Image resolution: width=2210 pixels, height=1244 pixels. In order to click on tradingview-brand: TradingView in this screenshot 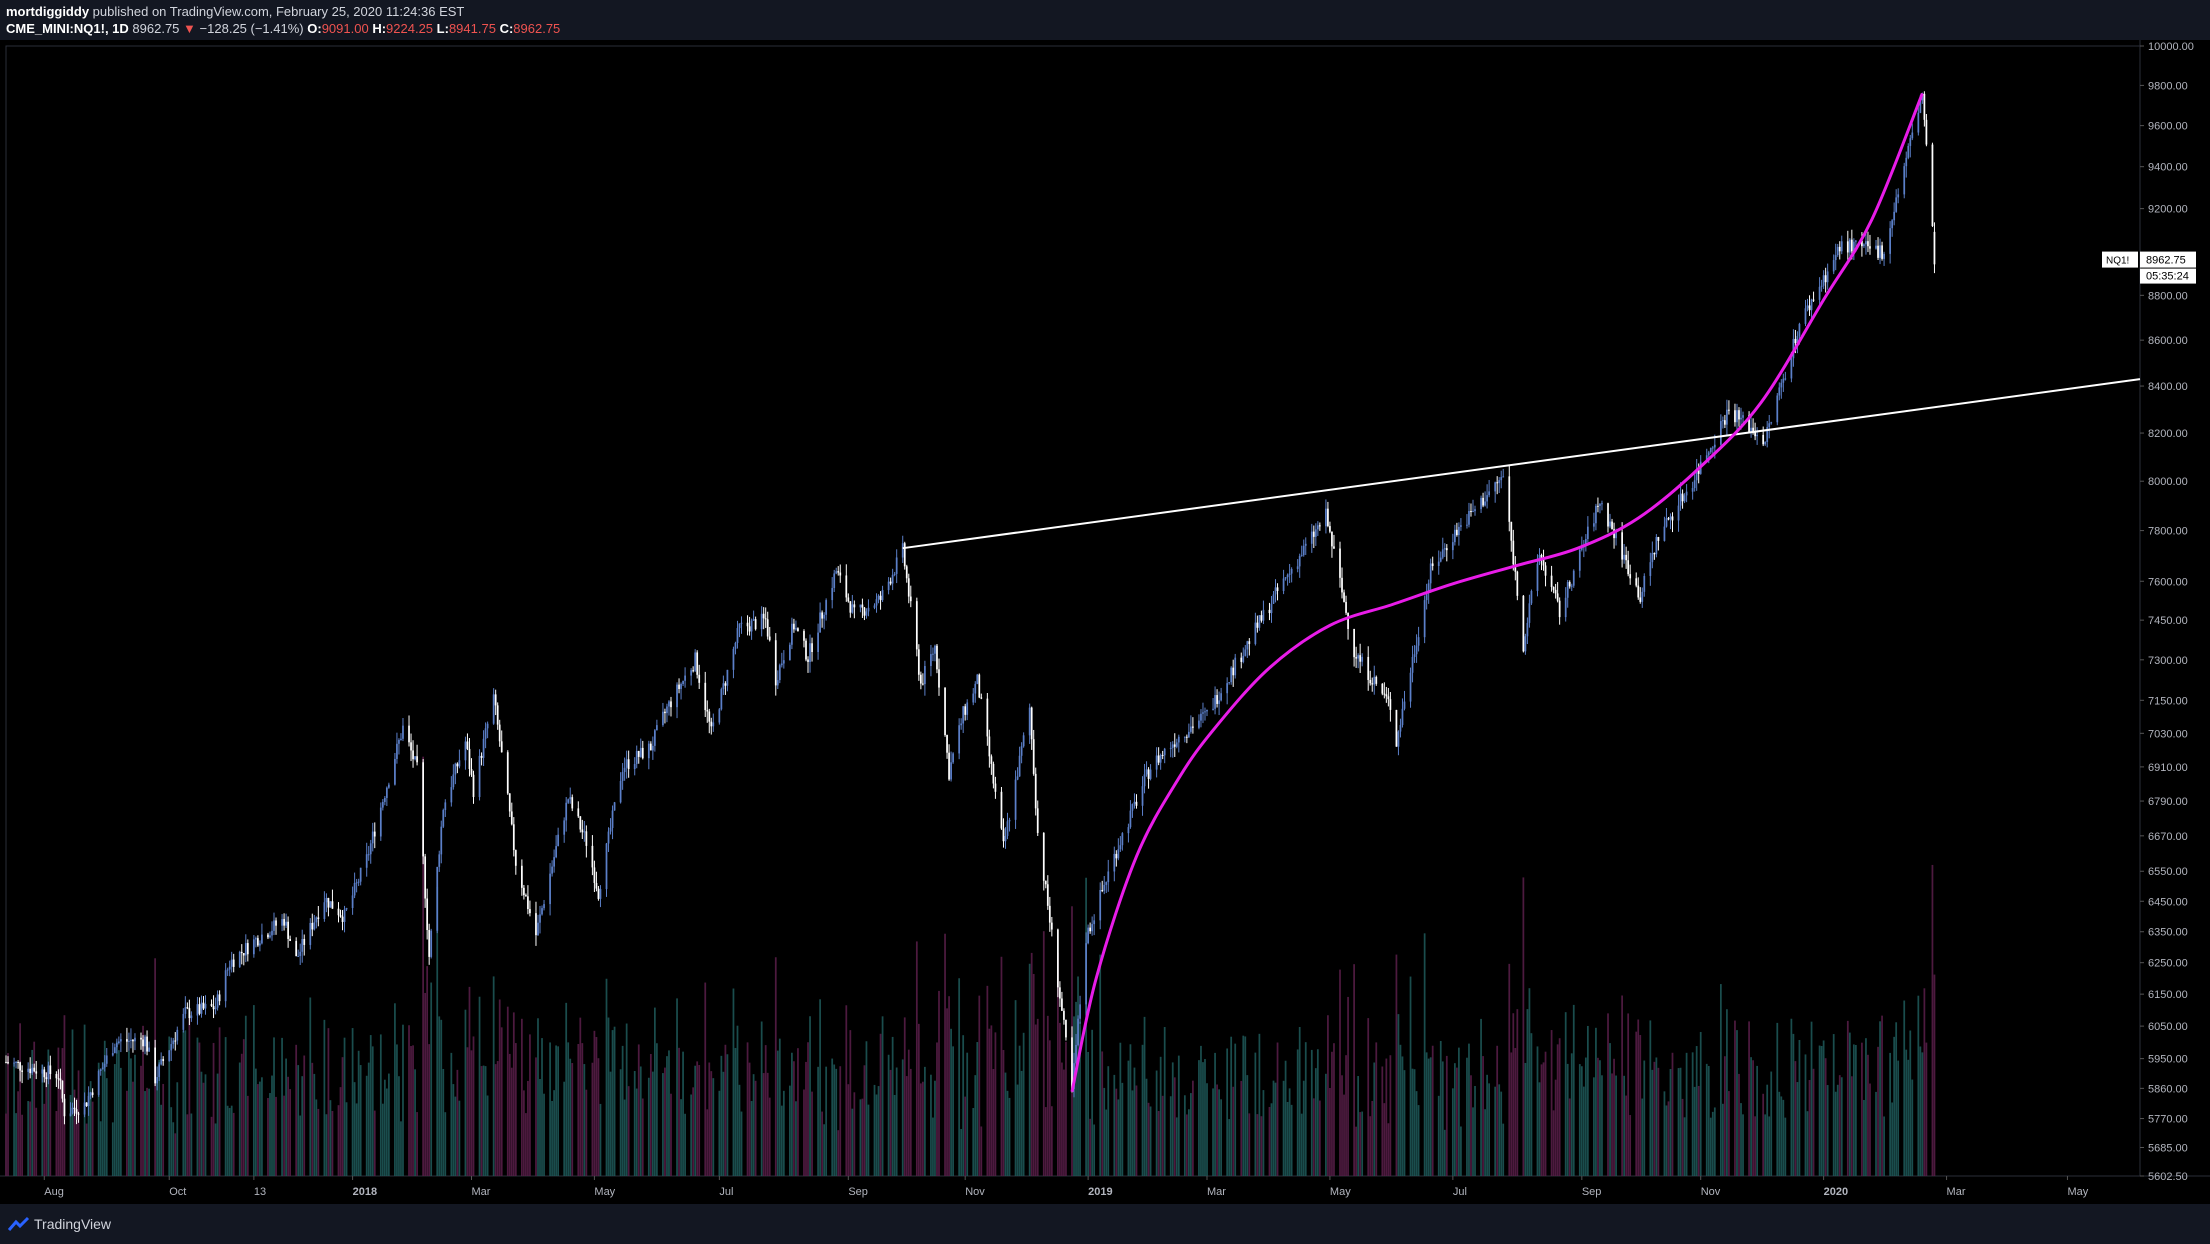, I will do `click(73, 1224)`.